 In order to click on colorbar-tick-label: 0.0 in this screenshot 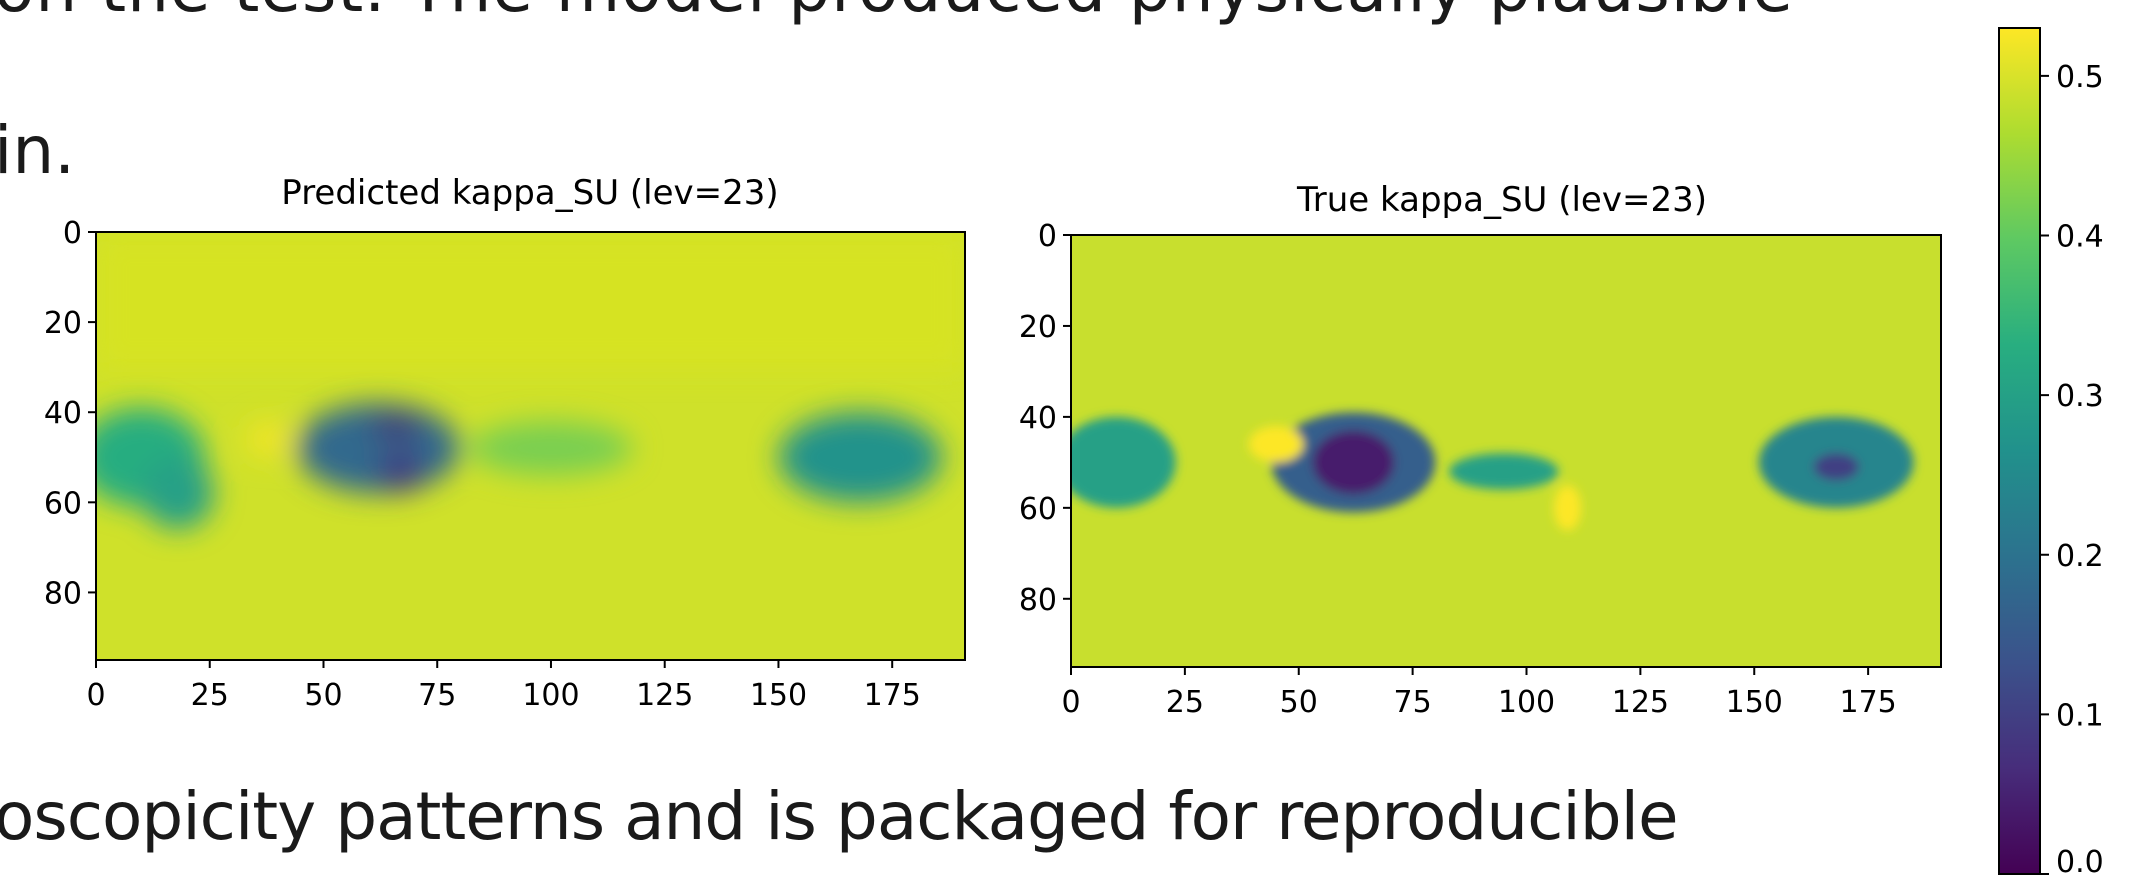, I will do `click(2080, 861)`.